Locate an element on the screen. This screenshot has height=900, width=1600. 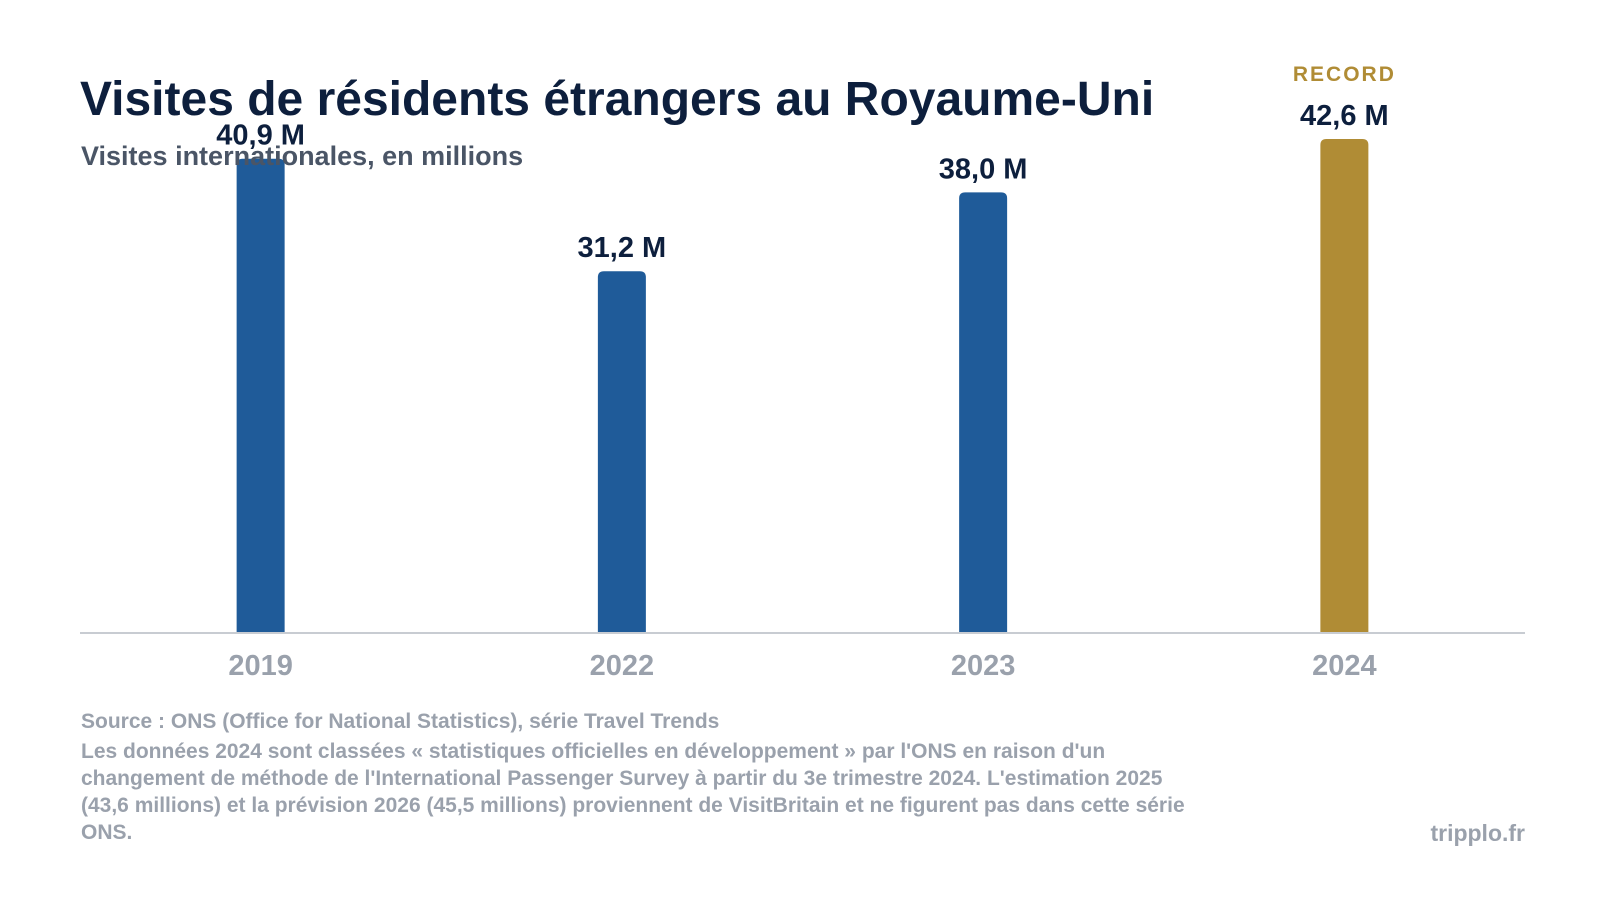
x-tick-2019: 2019 is located at coordinates (260, 666).